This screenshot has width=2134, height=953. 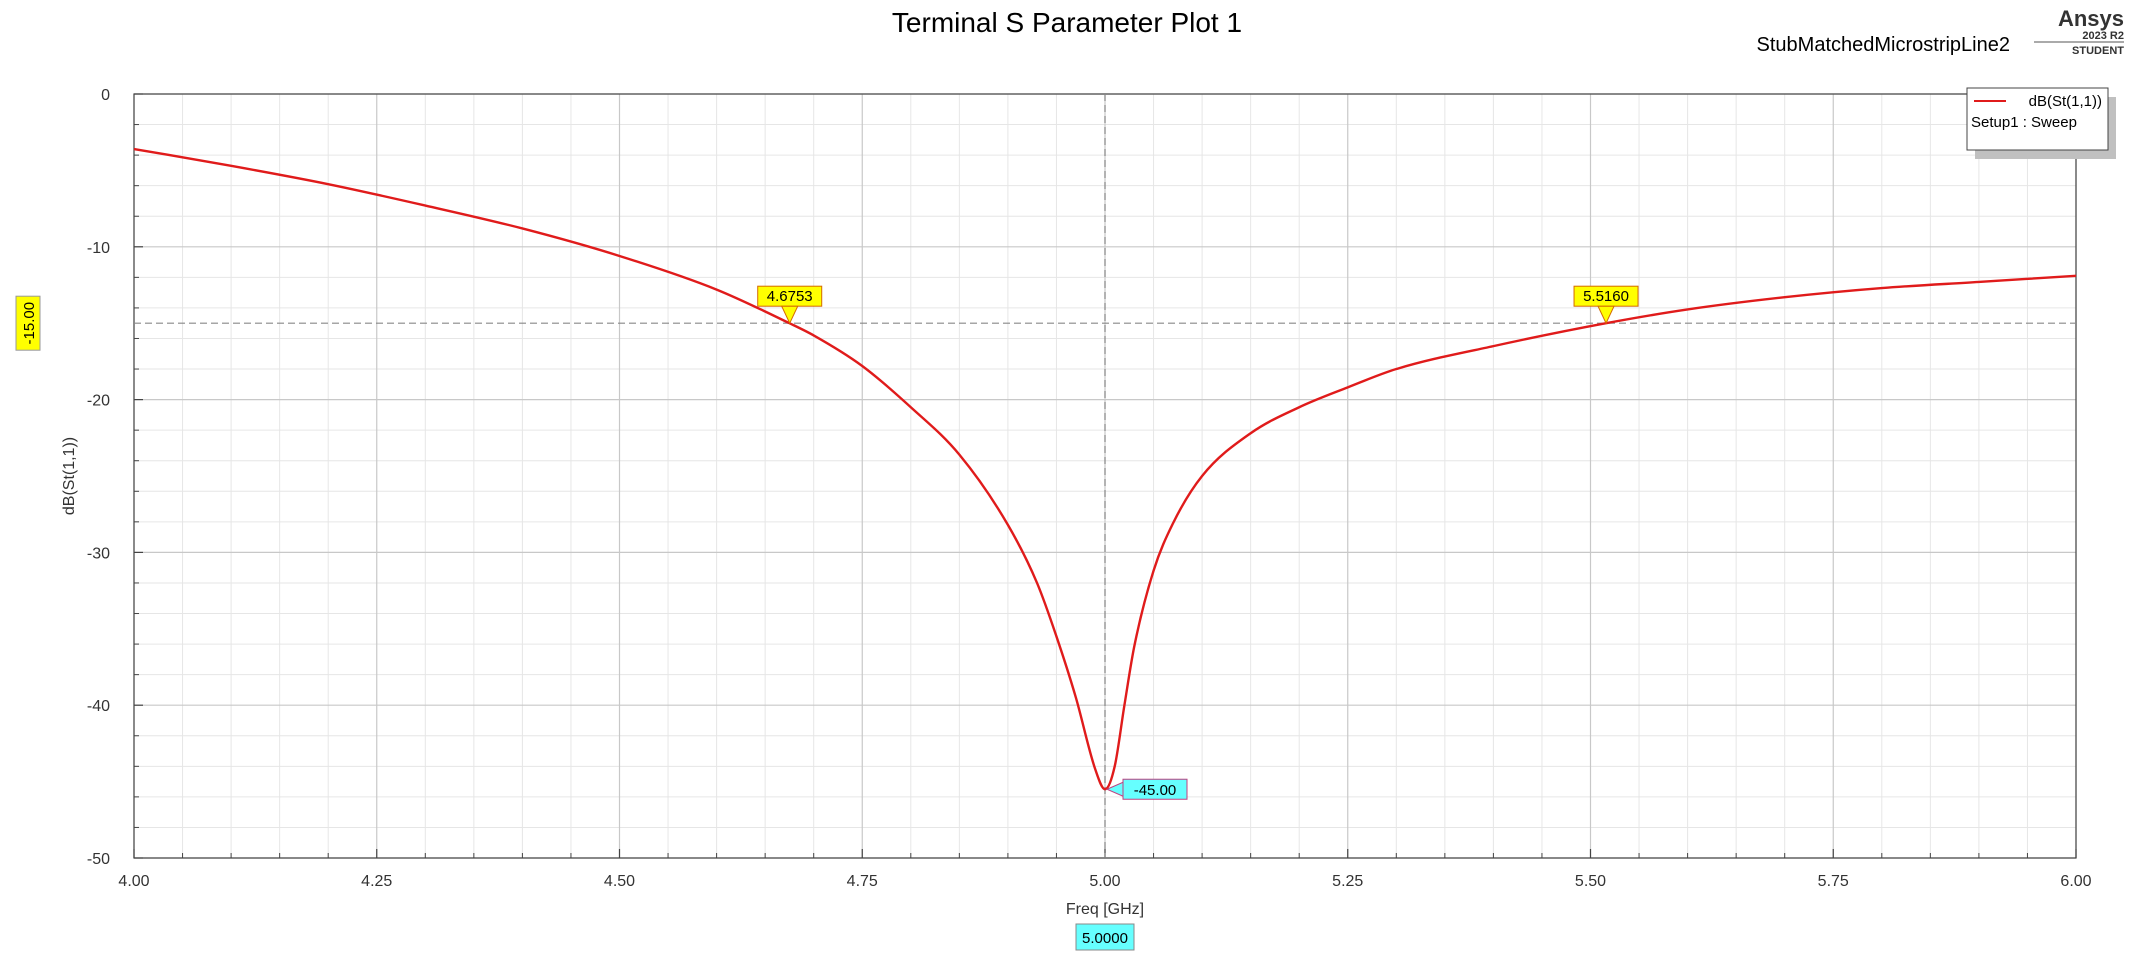 What do you see at coordinates (69, 476) in the screenshot?
I see `y-axis-label: dB(St(1,1))` at bounding box center [69, 476].